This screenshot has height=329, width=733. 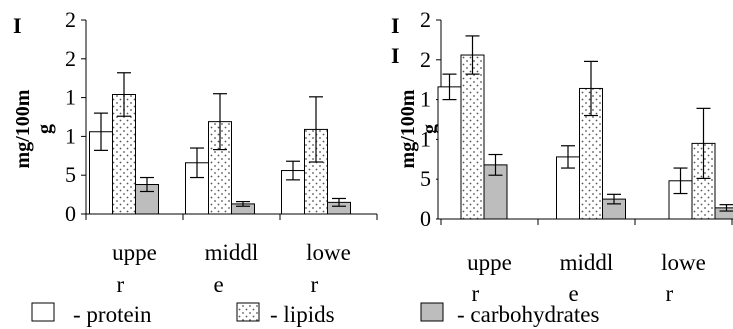 I want to click on legend: - protein - lipids - carbohydrates, so click(x=315, y=314).